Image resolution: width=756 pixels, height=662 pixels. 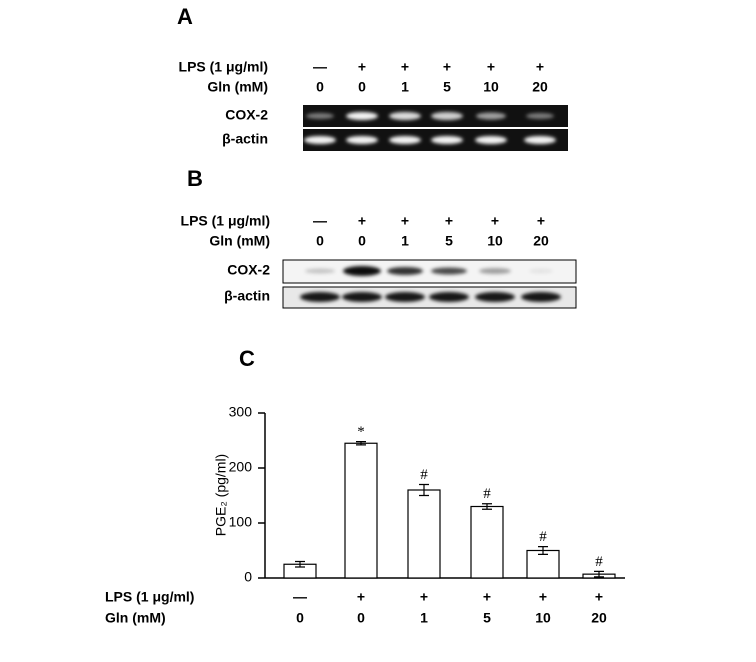 I want to click on x-tick-label: —, so click(x=300, y=597).